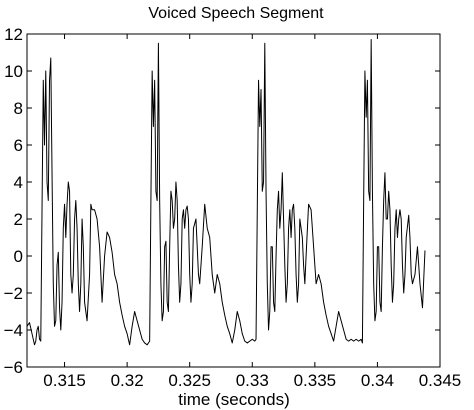 The image size is (474, 410). What do you see at coordinates (189, 380) in the screenshot?
I see `x-tick-label: 0.325` at bounding box center [189, 380].